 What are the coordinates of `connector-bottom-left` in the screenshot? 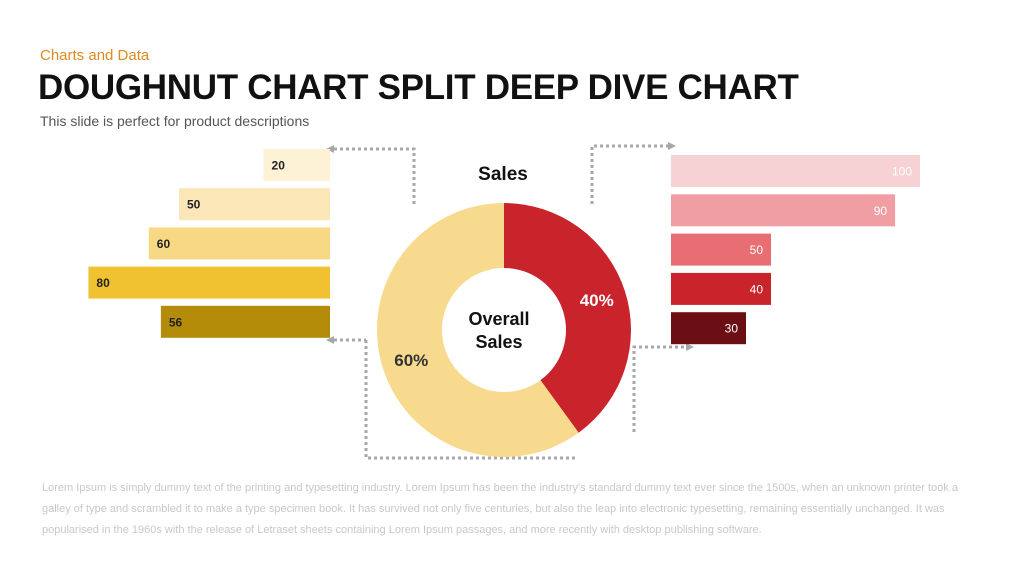 It's located at (470, 400).